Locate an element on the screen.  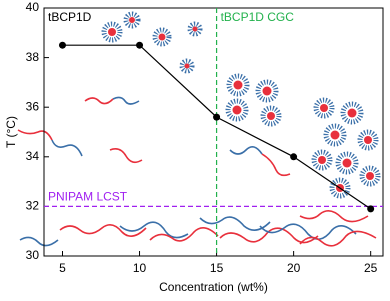
reference-label: tBCP1D CGC is located at coordinates (258, 17).